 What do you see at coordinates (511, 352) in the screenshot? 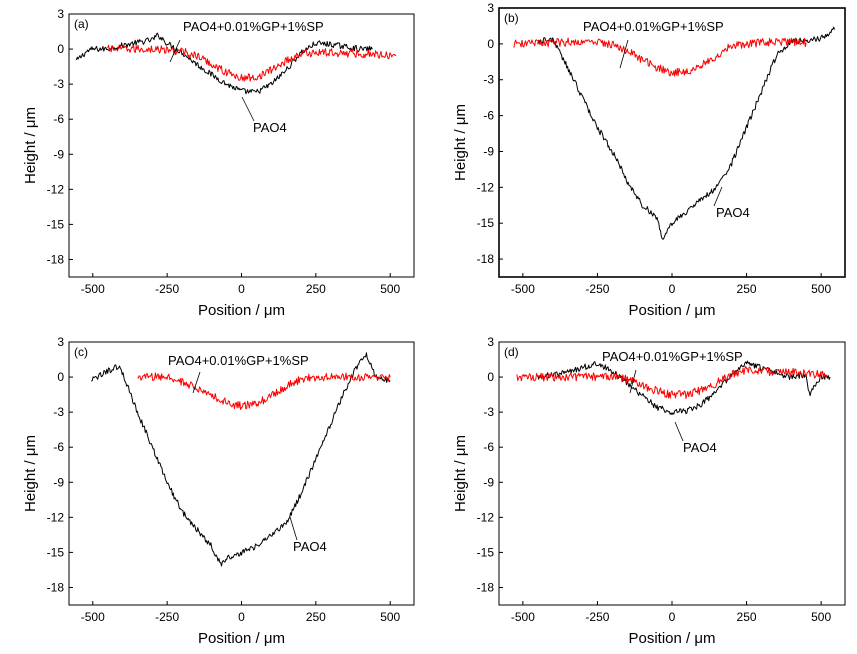
I see `panel-label: (d)` at bounding box center [511, 352].